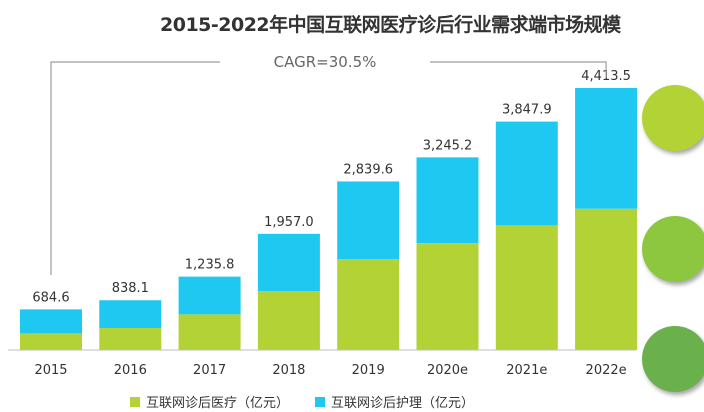 The width and height of the screenshot is (704, 412). Describe the element at coordinates (447, 200) in the screenshot. I see `bar-nursing-2020e` at that location.